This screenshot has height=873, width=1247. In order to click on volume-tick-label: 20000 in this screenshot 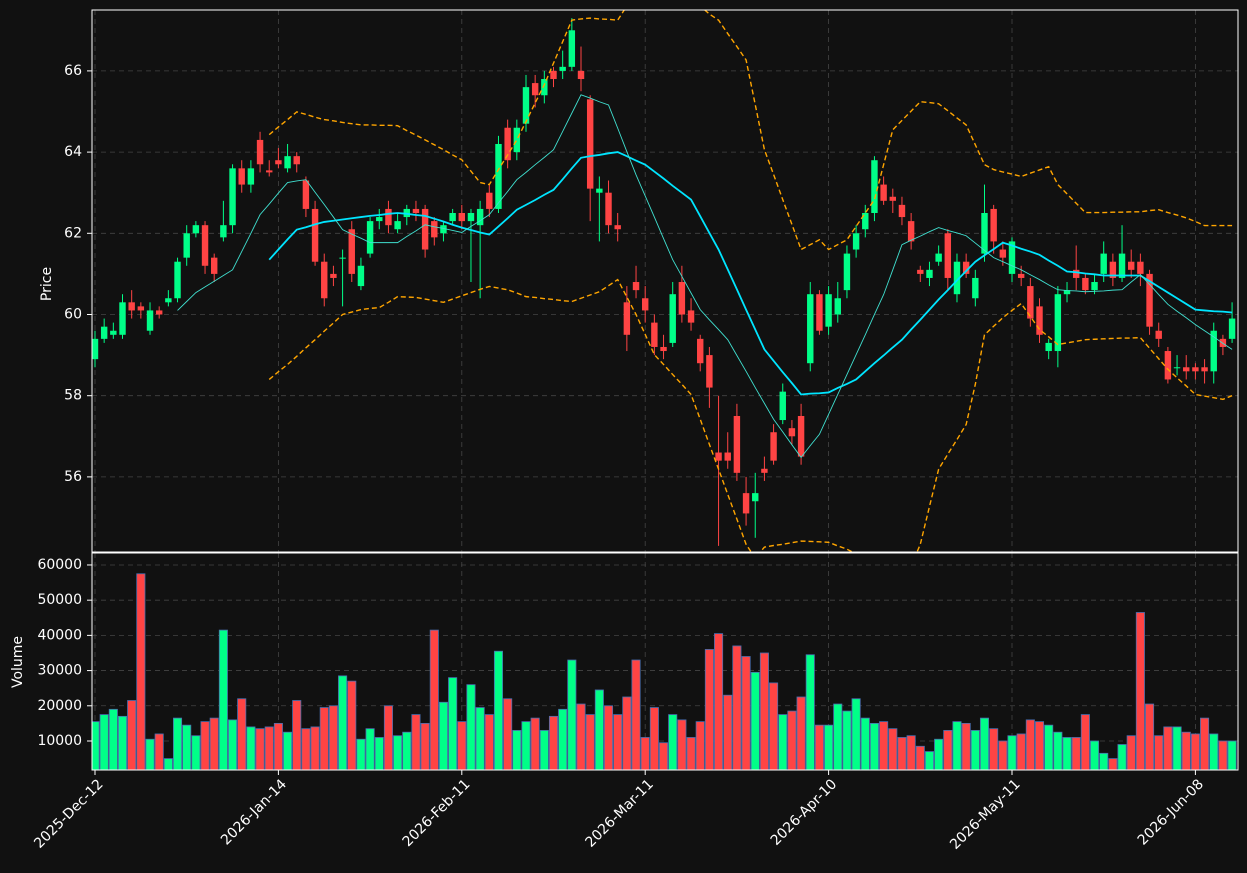, I will do `click(59, 706)`.